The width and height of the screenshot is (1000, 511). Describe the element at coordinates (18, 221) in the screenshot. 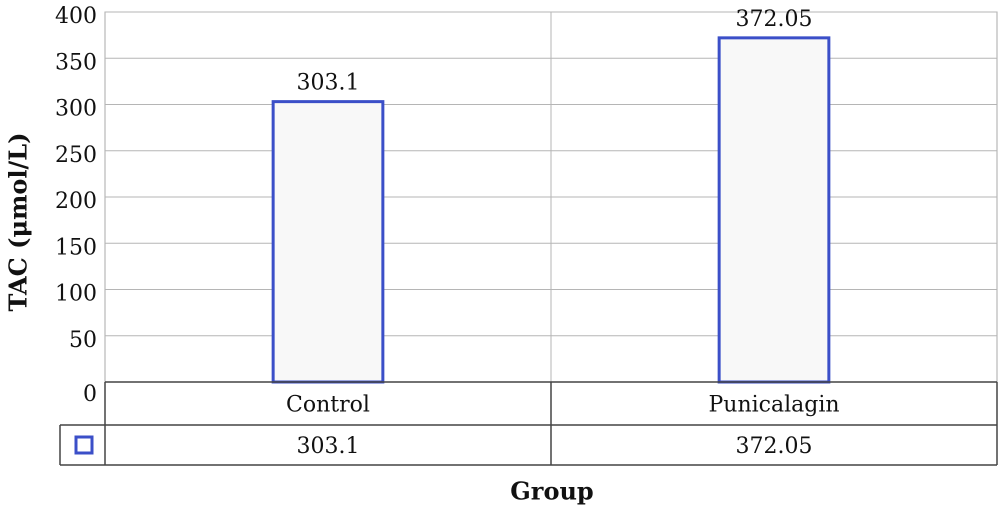

I see `y-axis-label: TAC (μmol/L)` at that location.